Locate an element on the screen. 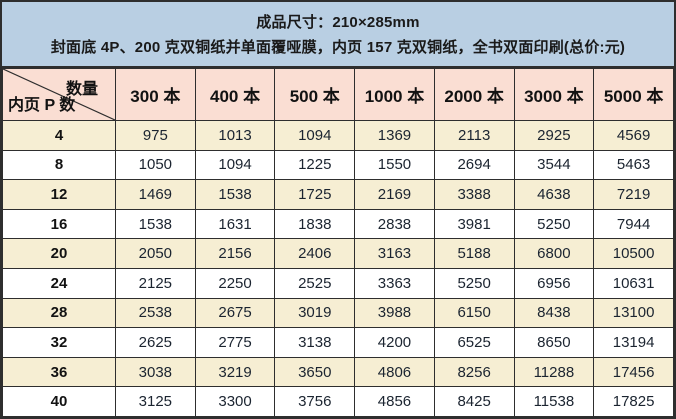 This screenshot has width=676, height=419. price-cell: 10631 is located at coordinates (633, 283).